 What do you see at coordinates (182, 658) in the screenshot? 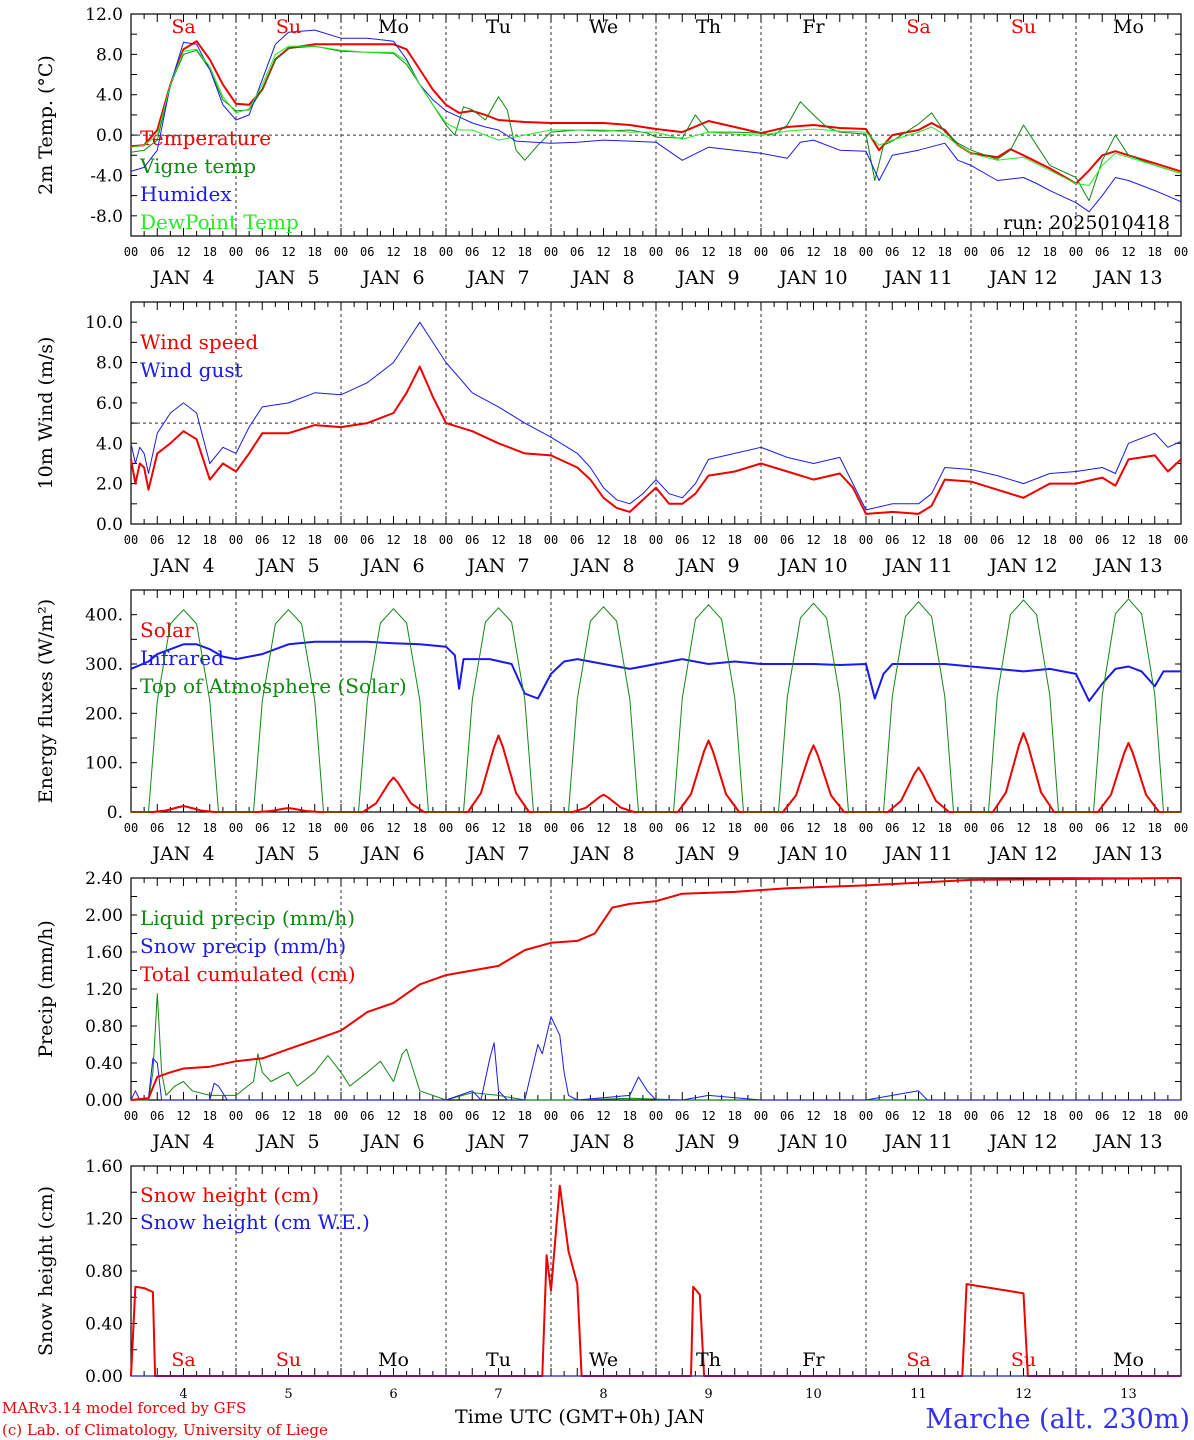
I see `legend-entry: Infrared` at bounding box center [182, 658].